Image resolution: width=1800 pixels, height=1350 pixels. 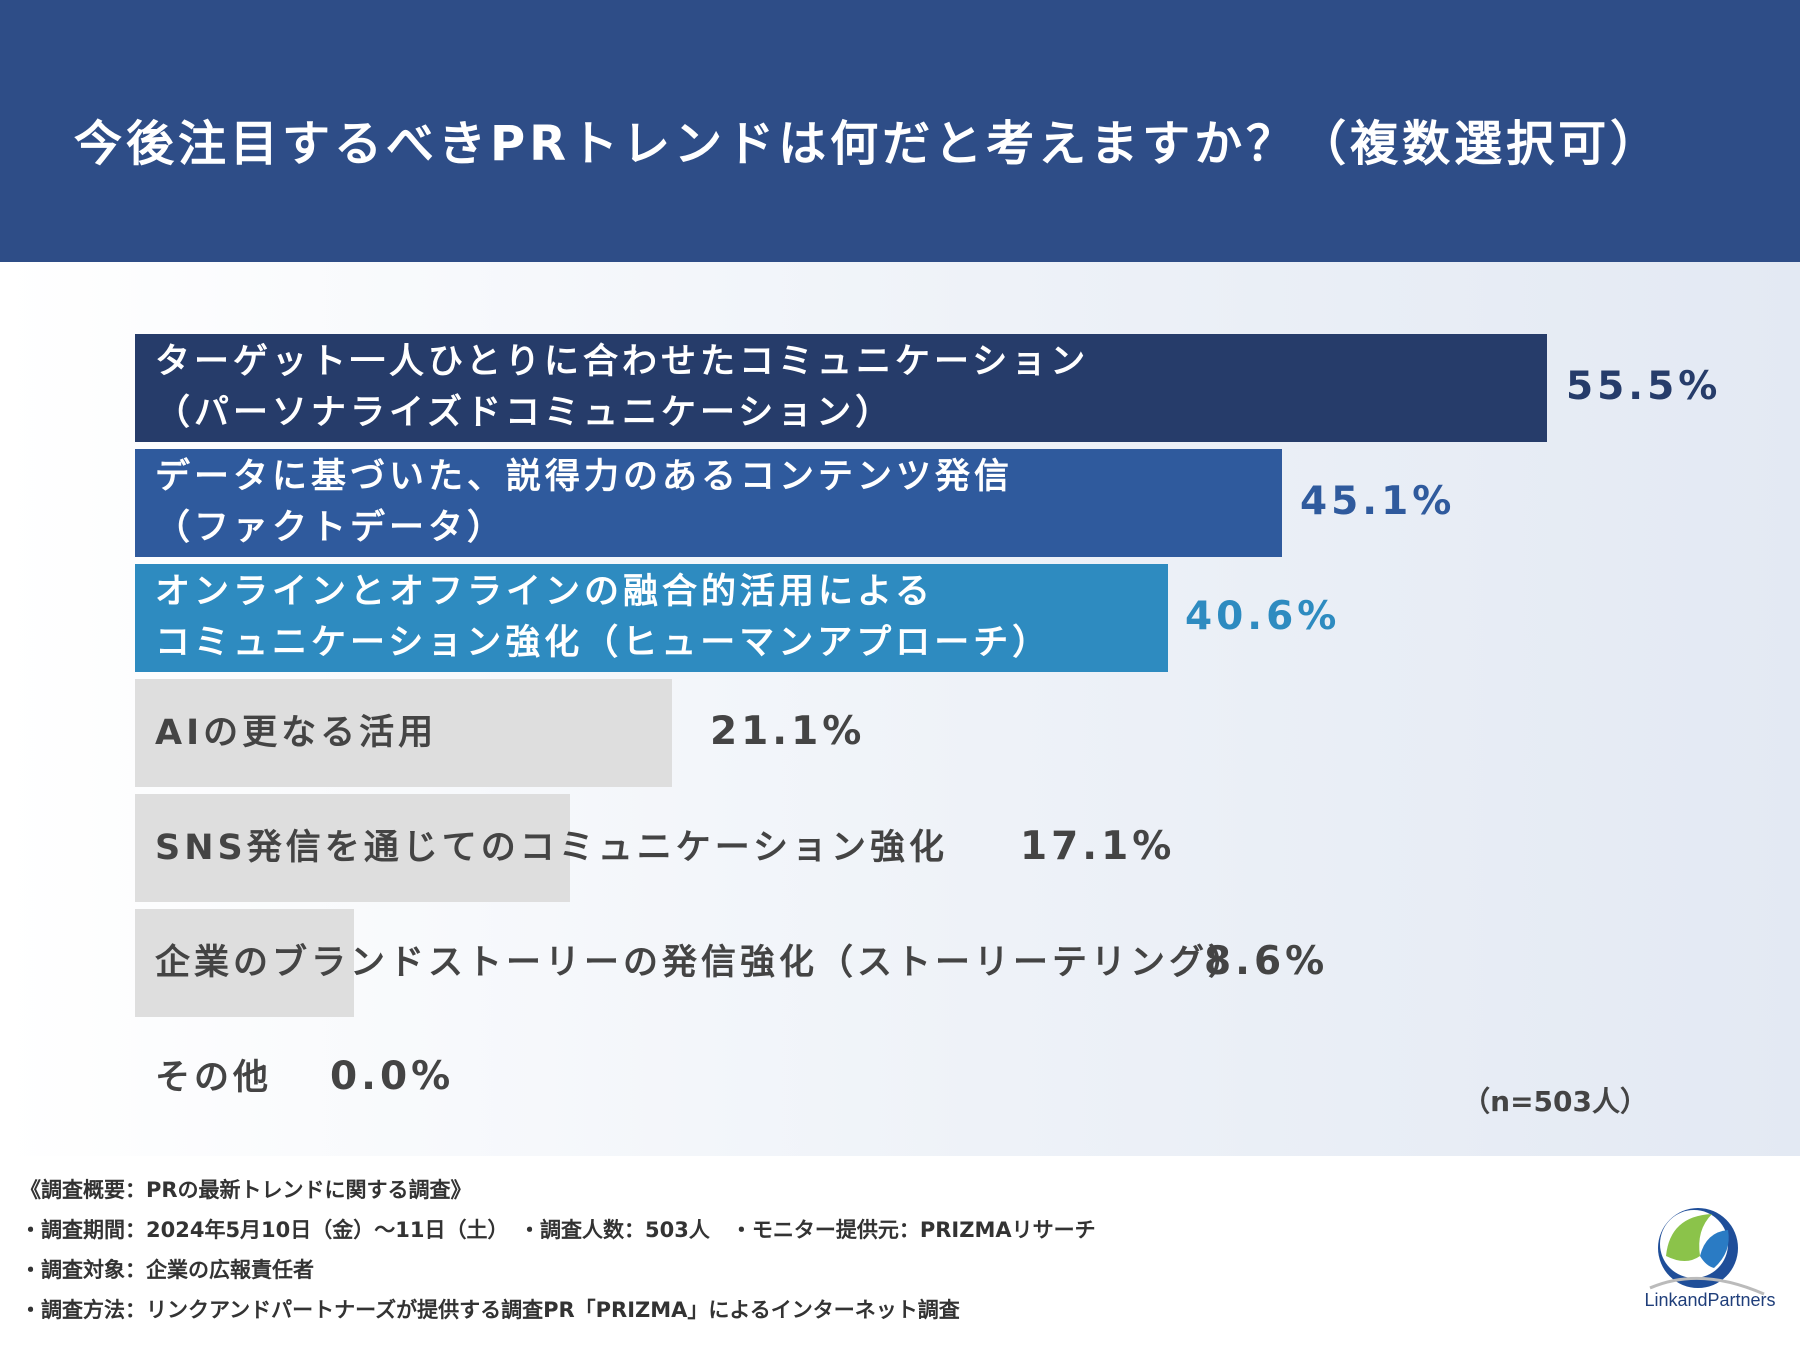 I want to click on footer-line-overview: 《調査概要：PRの最新トレンドに関する調査》, so click(x=246, y=1190).